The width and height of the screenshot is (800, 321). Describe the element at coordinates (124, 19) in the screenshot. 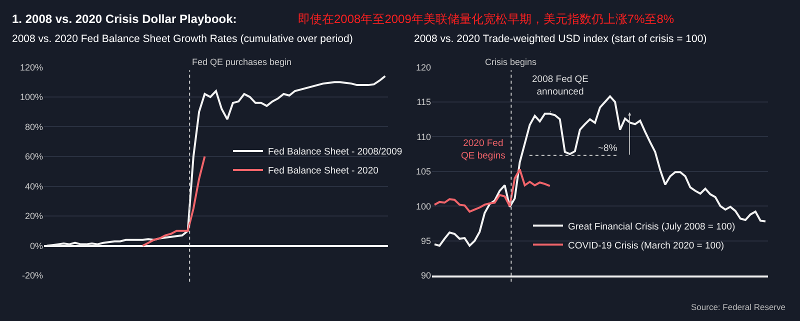

I see `text: 1. 2008 vs. 2020 Crisis Dollar Playbook:` at that location.